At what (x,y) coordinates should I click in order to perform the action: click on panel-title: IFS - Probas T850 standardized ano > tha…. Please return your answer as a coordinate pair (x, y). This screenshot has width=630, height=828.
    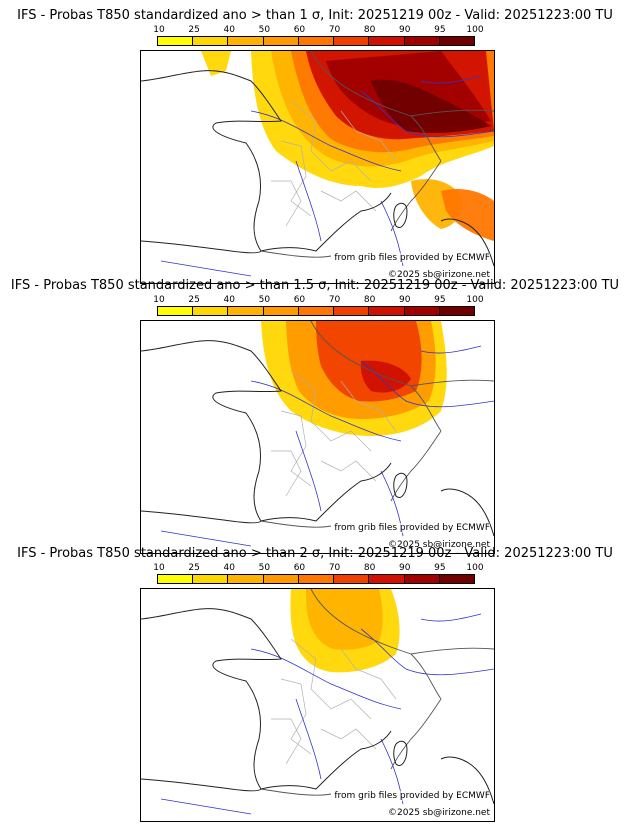
    Looking at the image, I should click on (315, 553).